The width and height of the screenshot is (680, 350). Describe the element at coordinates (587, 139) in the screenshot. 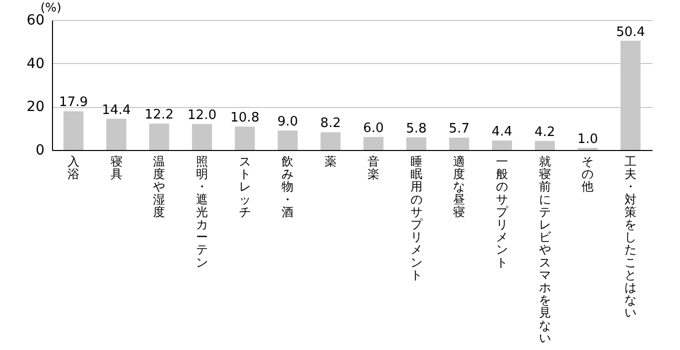

I see `data-label: 1.0` at that location.